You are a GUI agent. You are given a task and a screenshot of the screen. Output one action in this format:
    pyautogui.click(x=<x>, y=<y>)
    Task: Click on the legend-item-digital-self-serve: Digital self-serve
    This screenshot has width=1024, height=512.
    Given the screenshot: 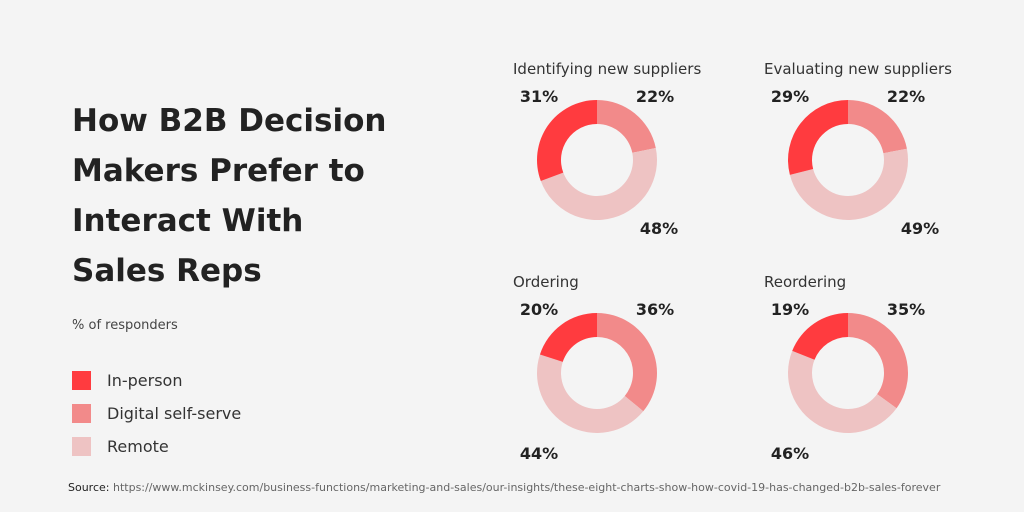 What is the action you would take?
    pyautogui.click(x=156, y=413)
    